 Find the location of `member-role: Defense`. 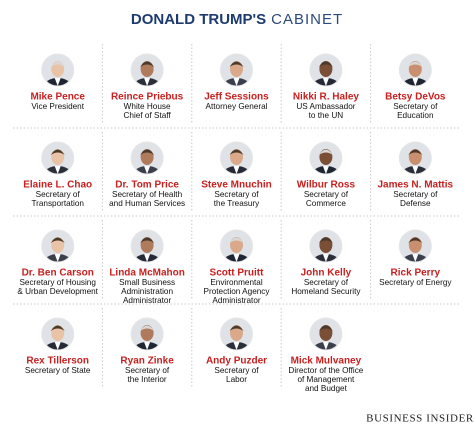

member-role: Defense is located at coordinates (415, 203).